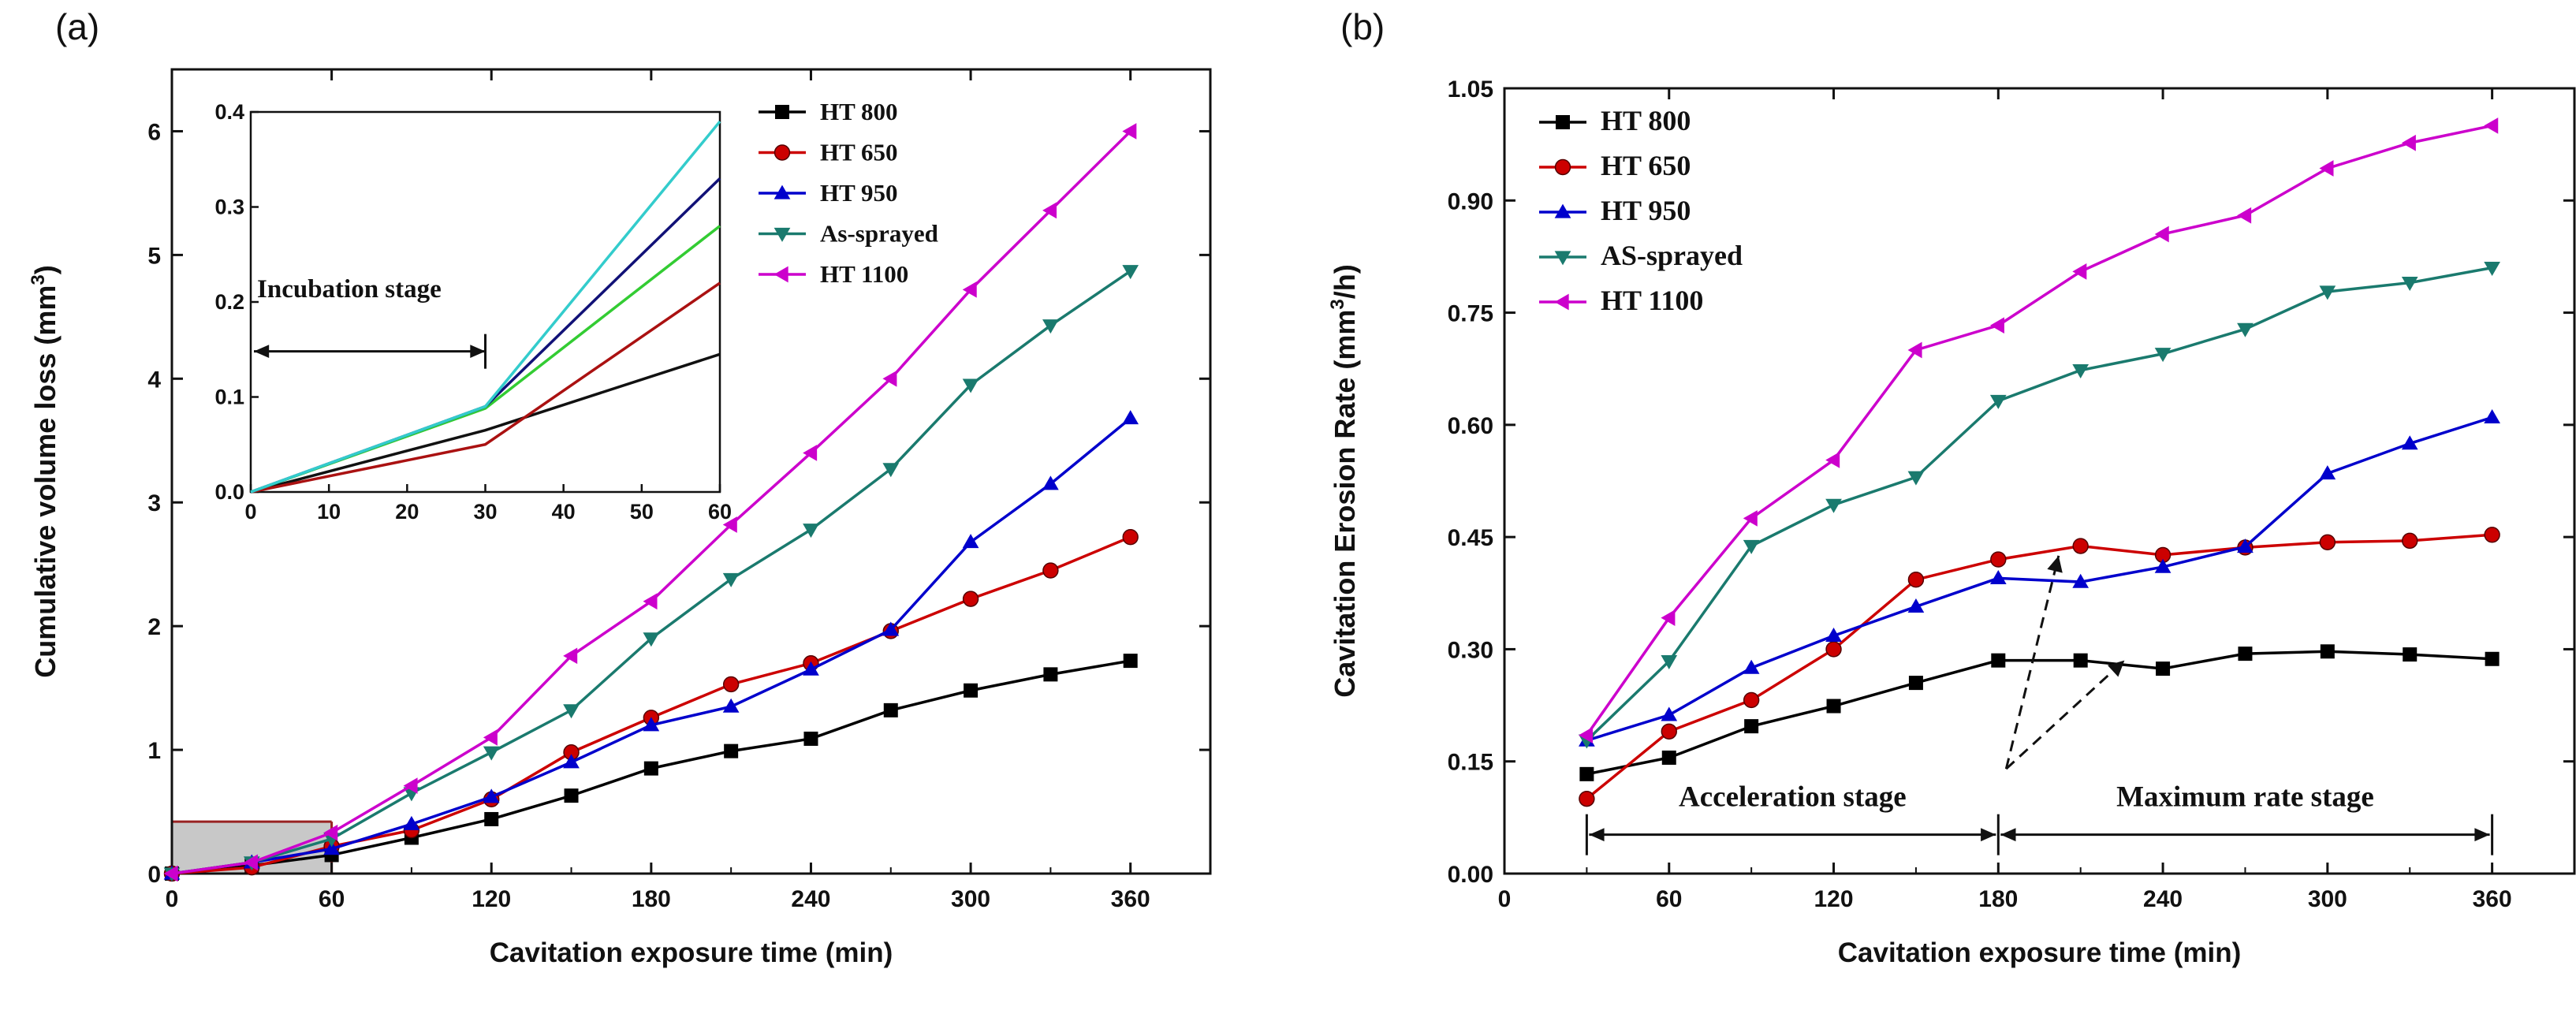 The width and height of the screenshot is (2576, 1036). Describe the element at coordinates (262, 352) in the screenshot. I see `incubation-arrow-head-left` at that location.